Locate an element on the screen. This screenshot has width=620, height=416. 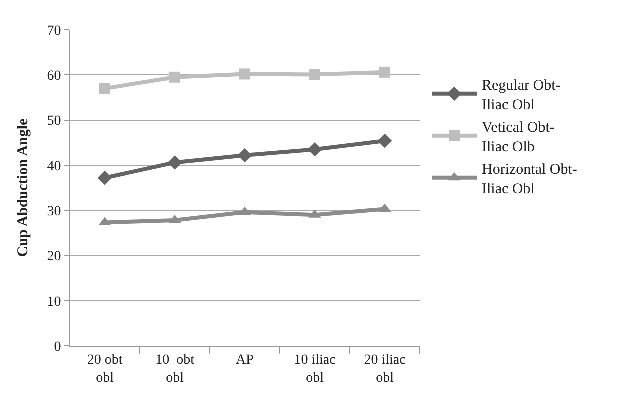
legend-label: Regular Obt-Iliac Obl is located at coordinates (521, 96).